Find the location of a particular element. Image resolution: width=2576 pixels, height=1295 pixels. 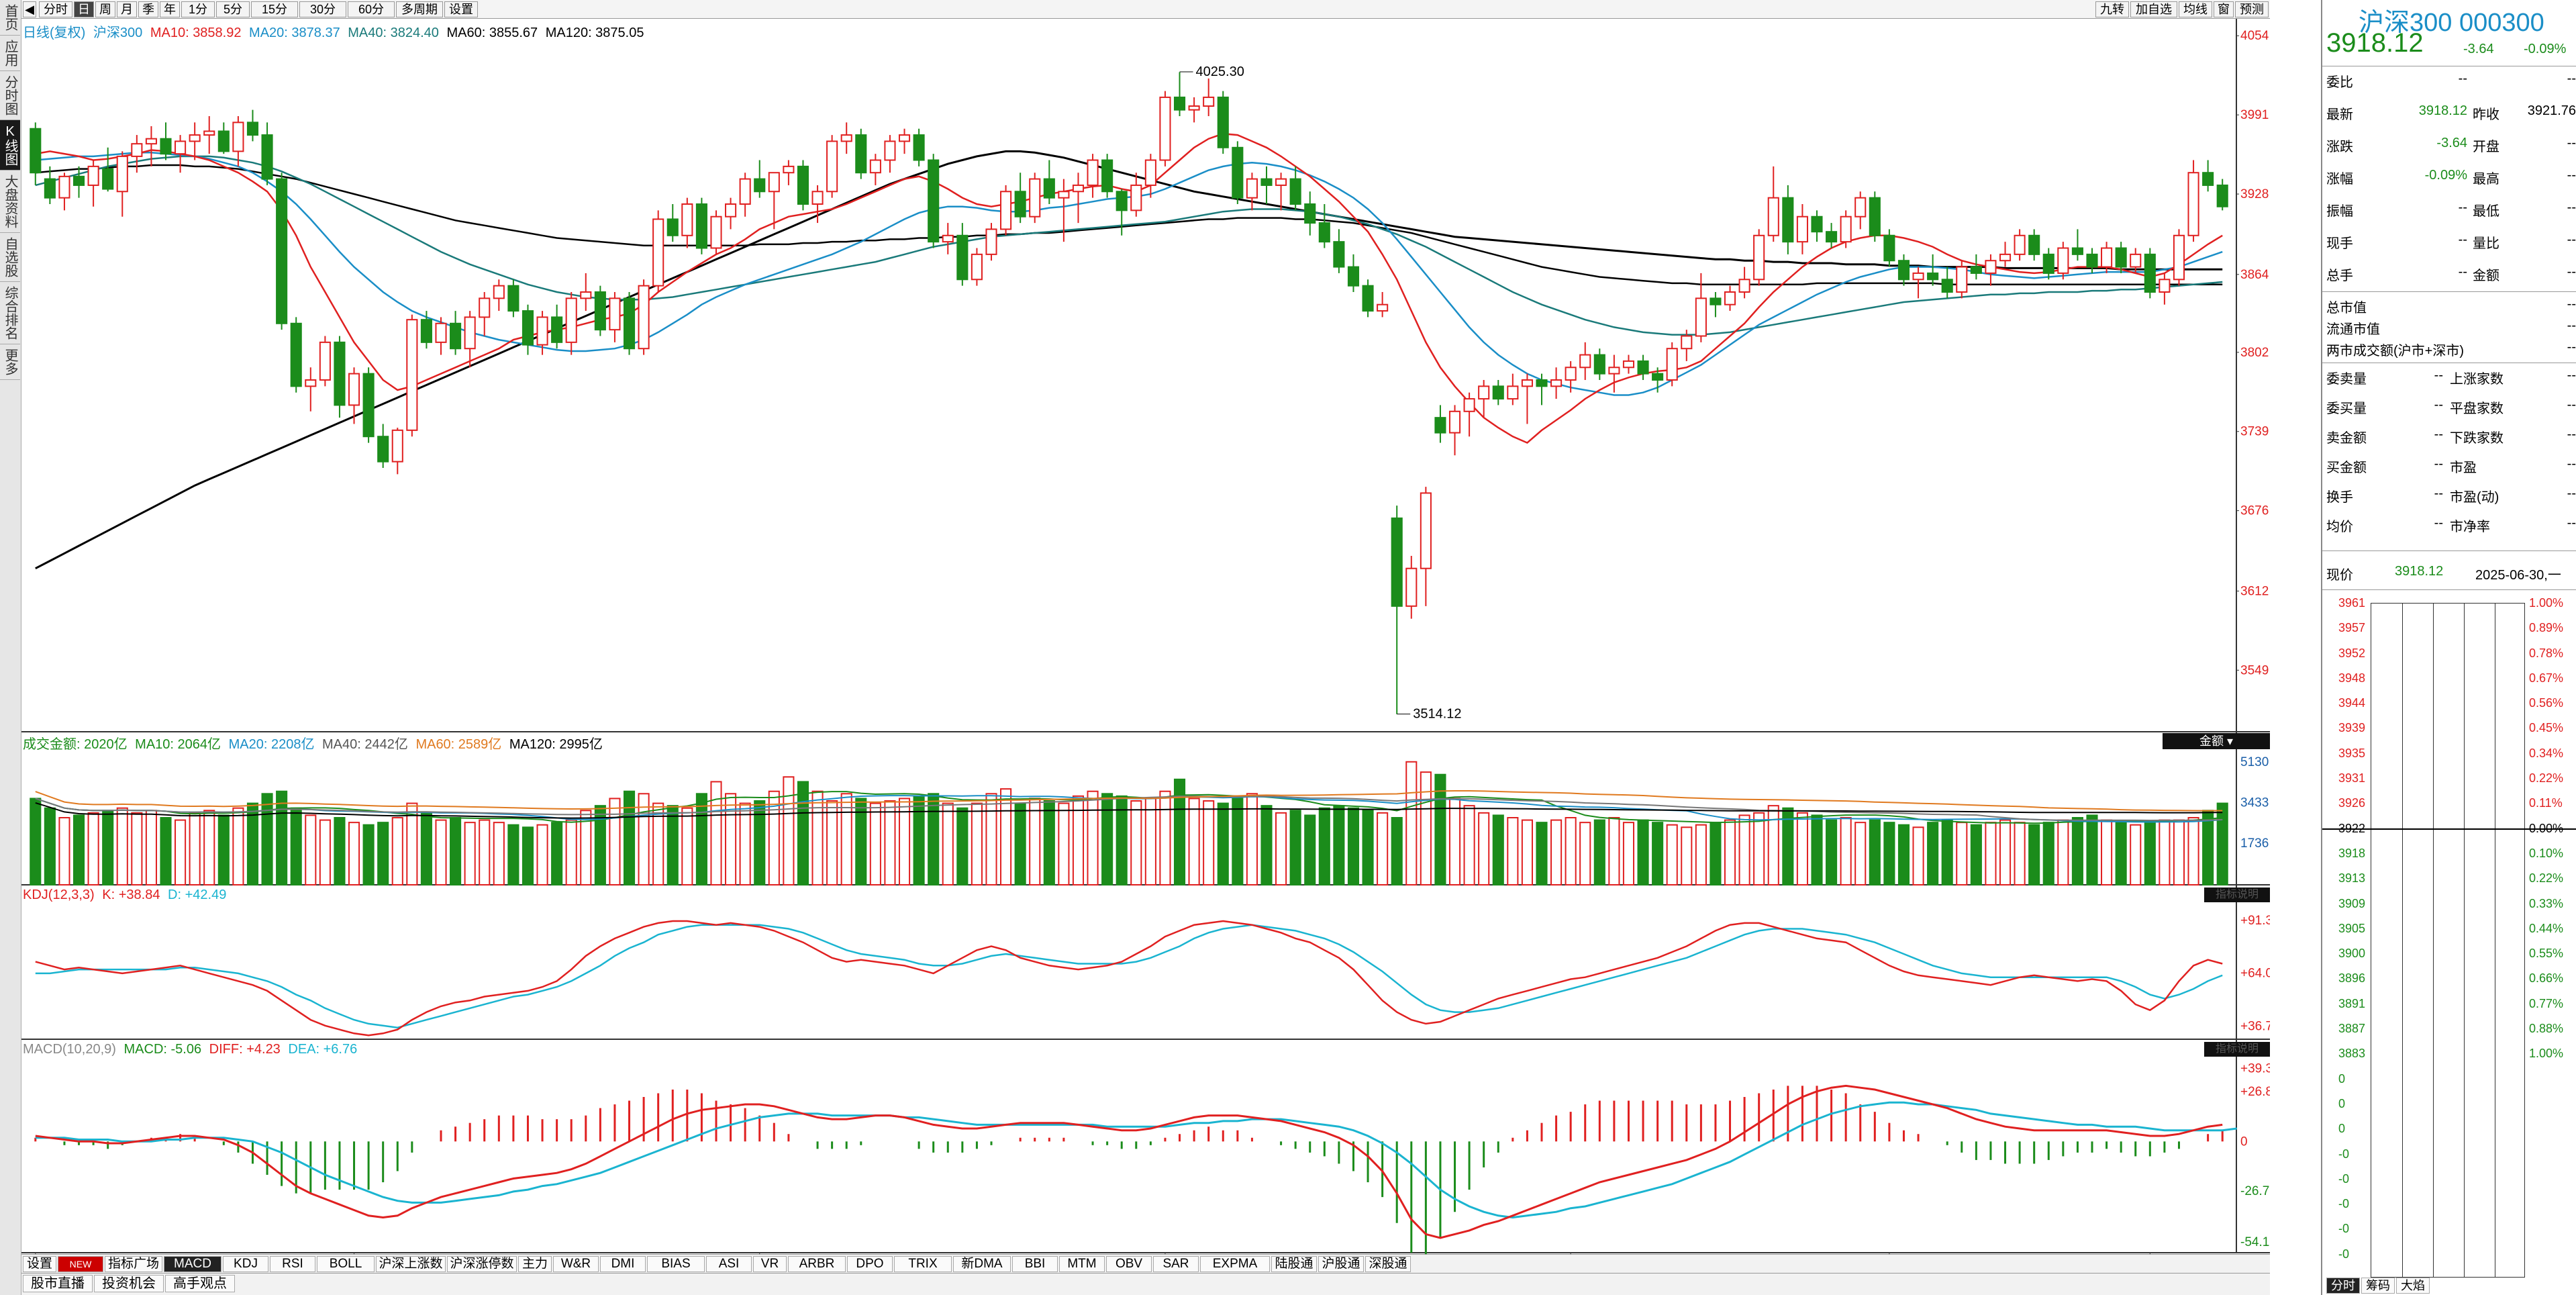

indicator-tab-0: 设置 is located at coordinates (39, 1264).